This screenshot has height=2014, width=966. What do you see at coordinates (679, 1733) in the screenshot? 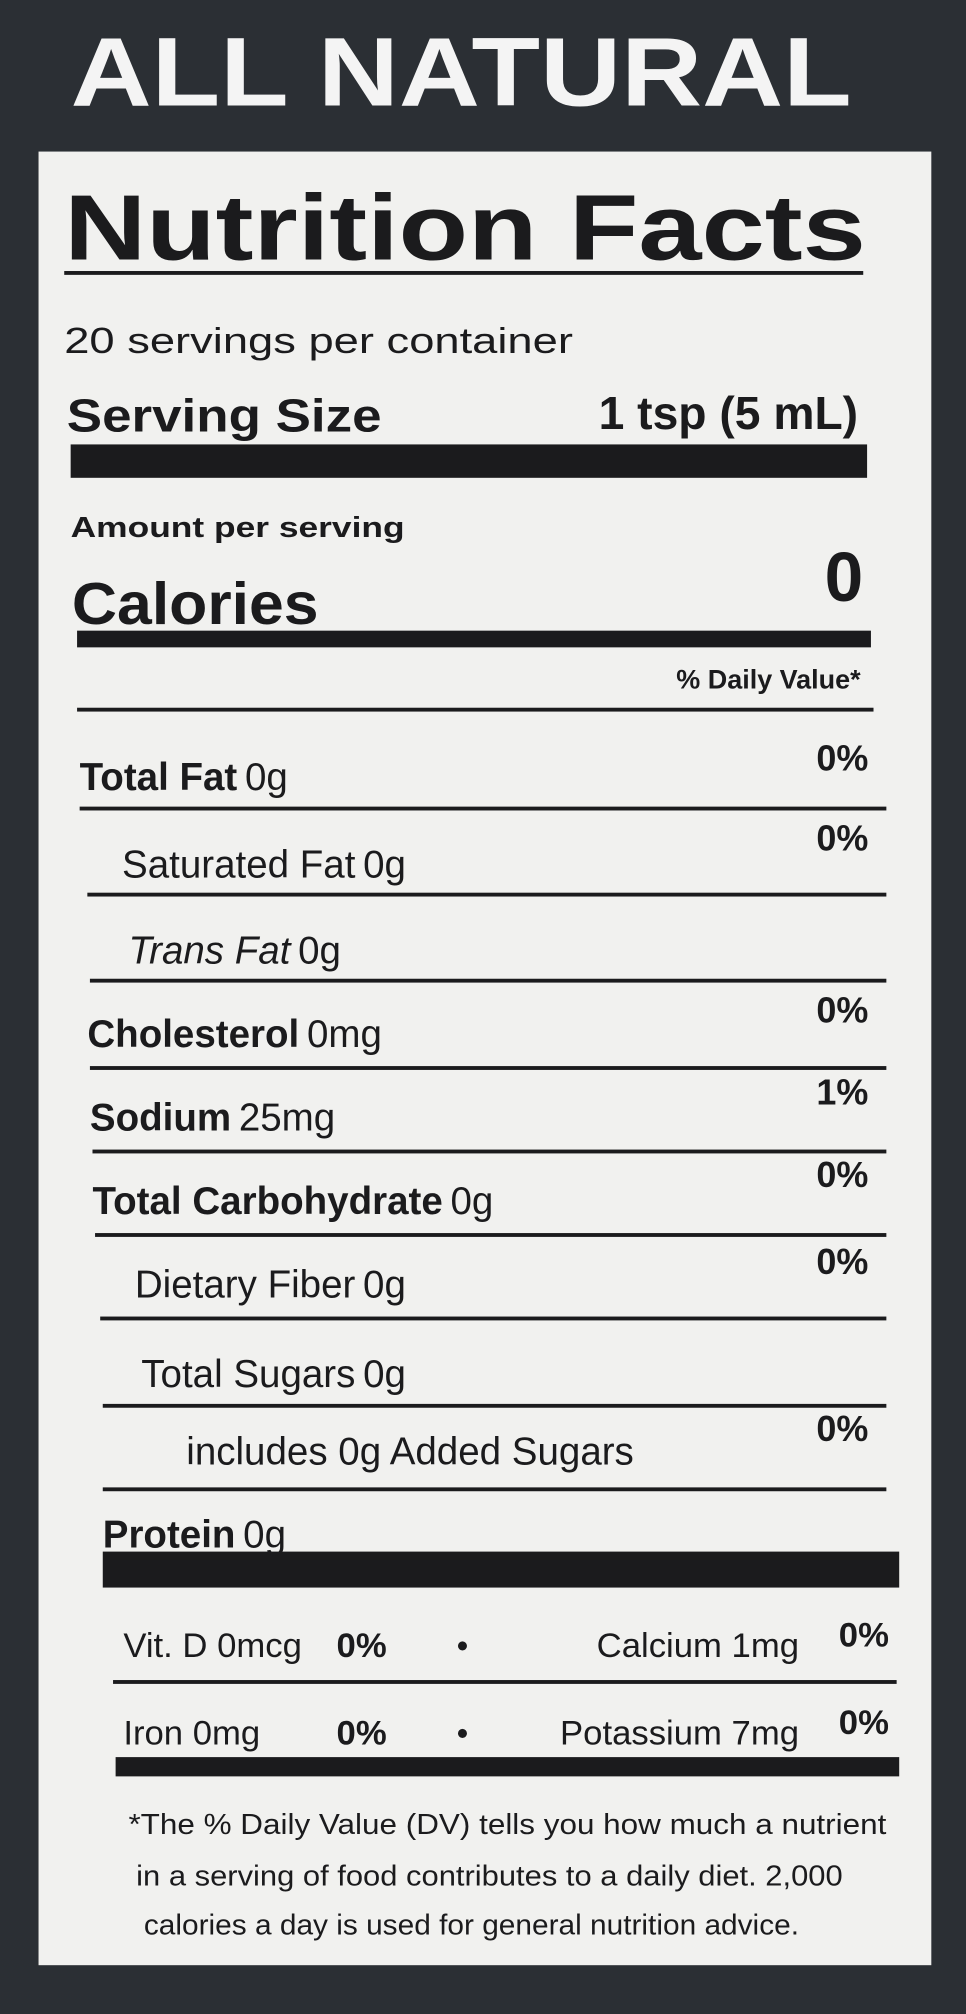
I see `micronutrient-name: Potassium 7mg` at bounding box center [679, 1733].